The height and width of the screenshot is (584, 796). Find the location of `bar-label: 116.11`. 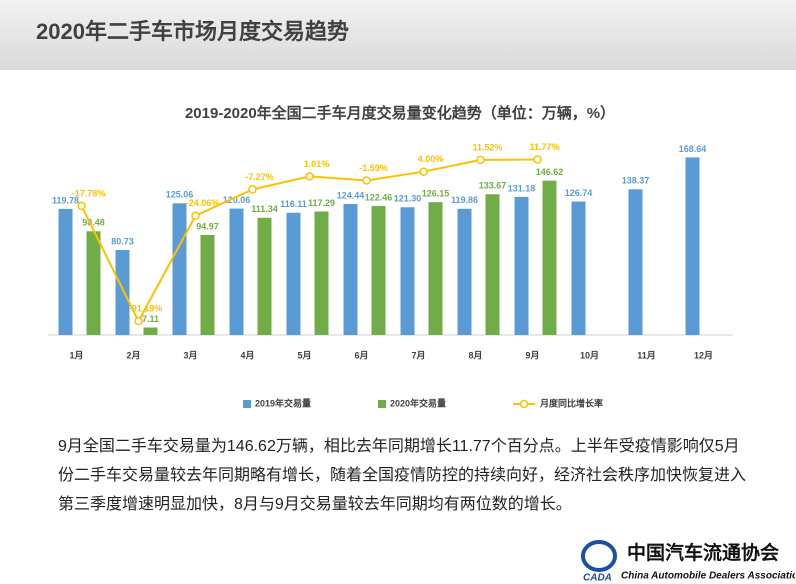

bar-label: 116.11 is located at coordinates (293, 204).